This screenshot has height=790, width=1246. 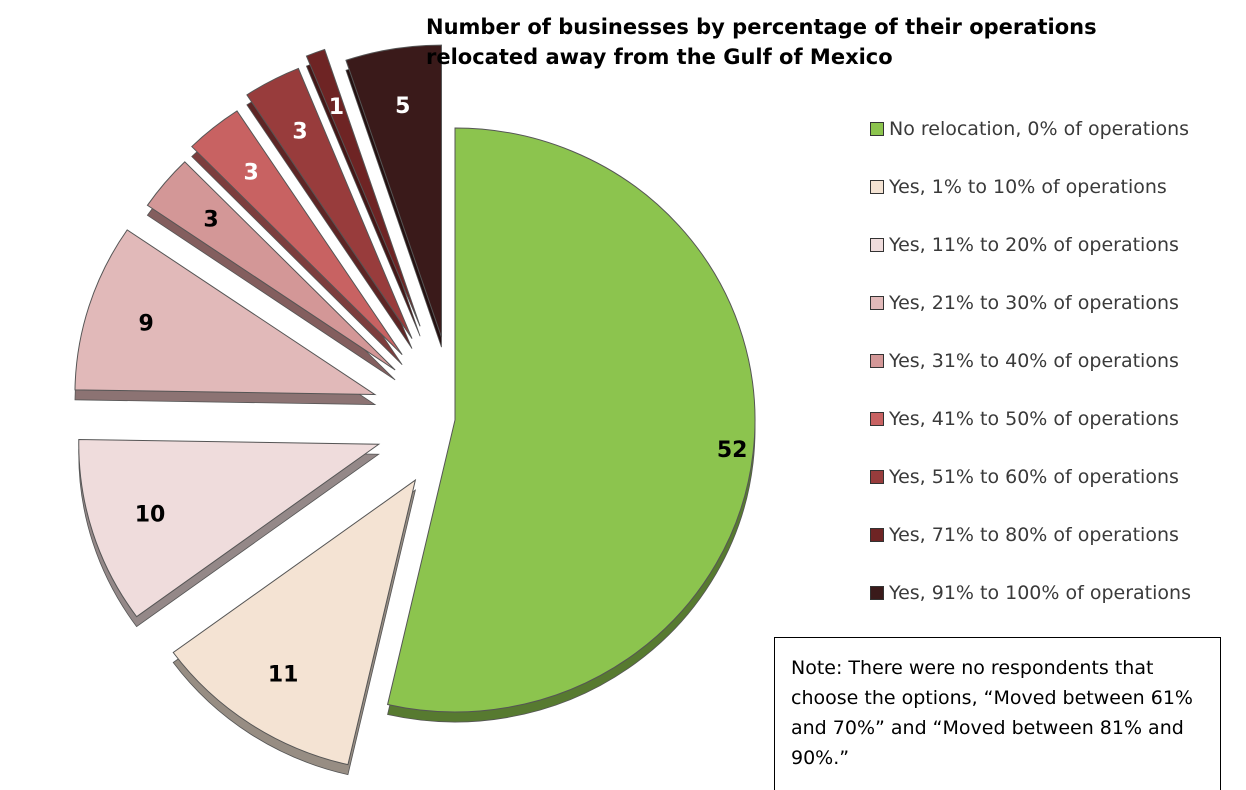 I want to click on legend-item: Yes, 1% to 10% of operations, so click(x=1030, y=187).